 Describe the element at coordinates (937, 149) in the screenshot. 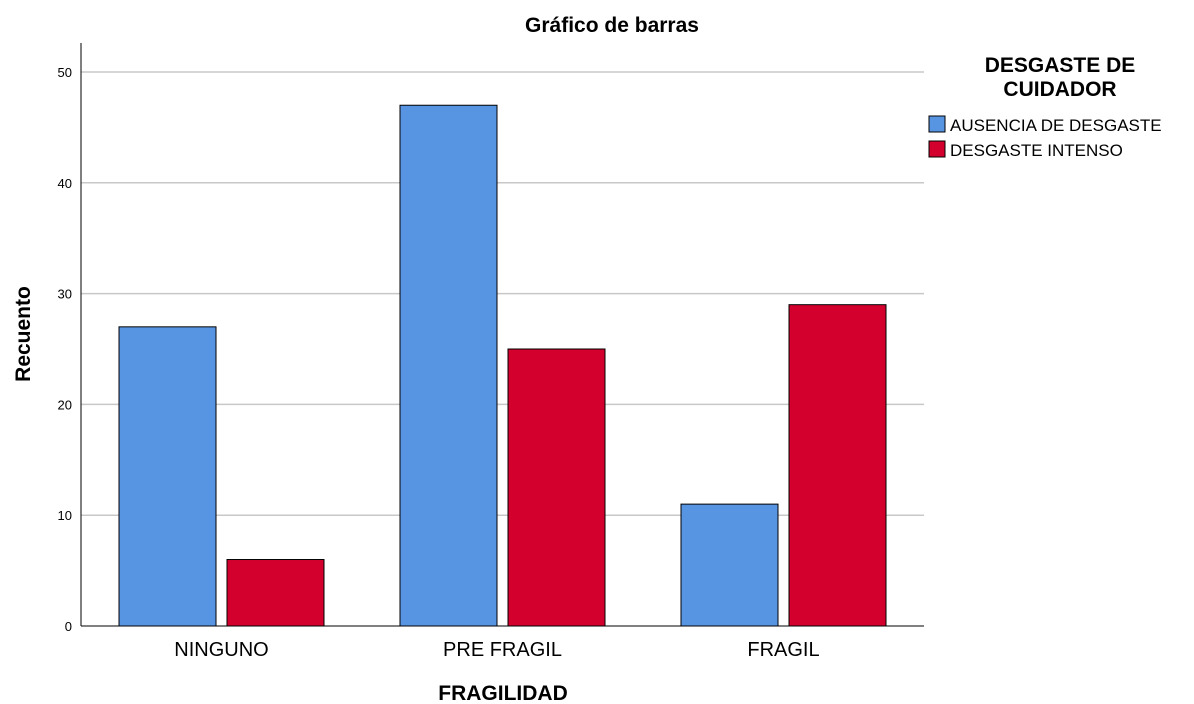

I see `legend-swatch-desgaste-intenso` at that location.